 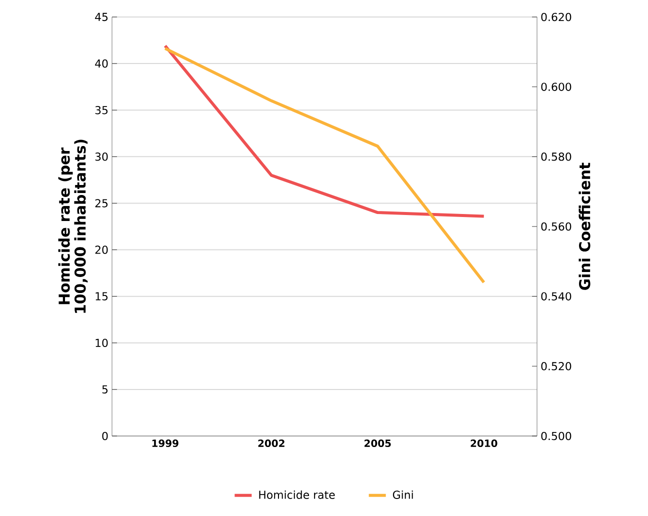 What do you see at coordinates (102, 296) in the screenshot?
I see `y-tick-label: 15` at bounding box center [102, 296].